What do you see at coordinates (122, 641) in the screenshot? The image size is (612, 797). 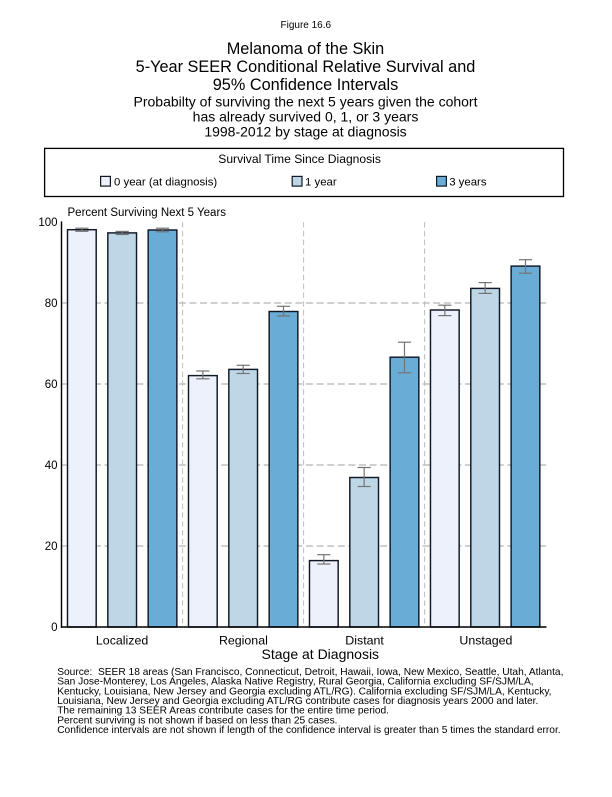 I see `svg-text: Localized` at bounding box center [122, 641].